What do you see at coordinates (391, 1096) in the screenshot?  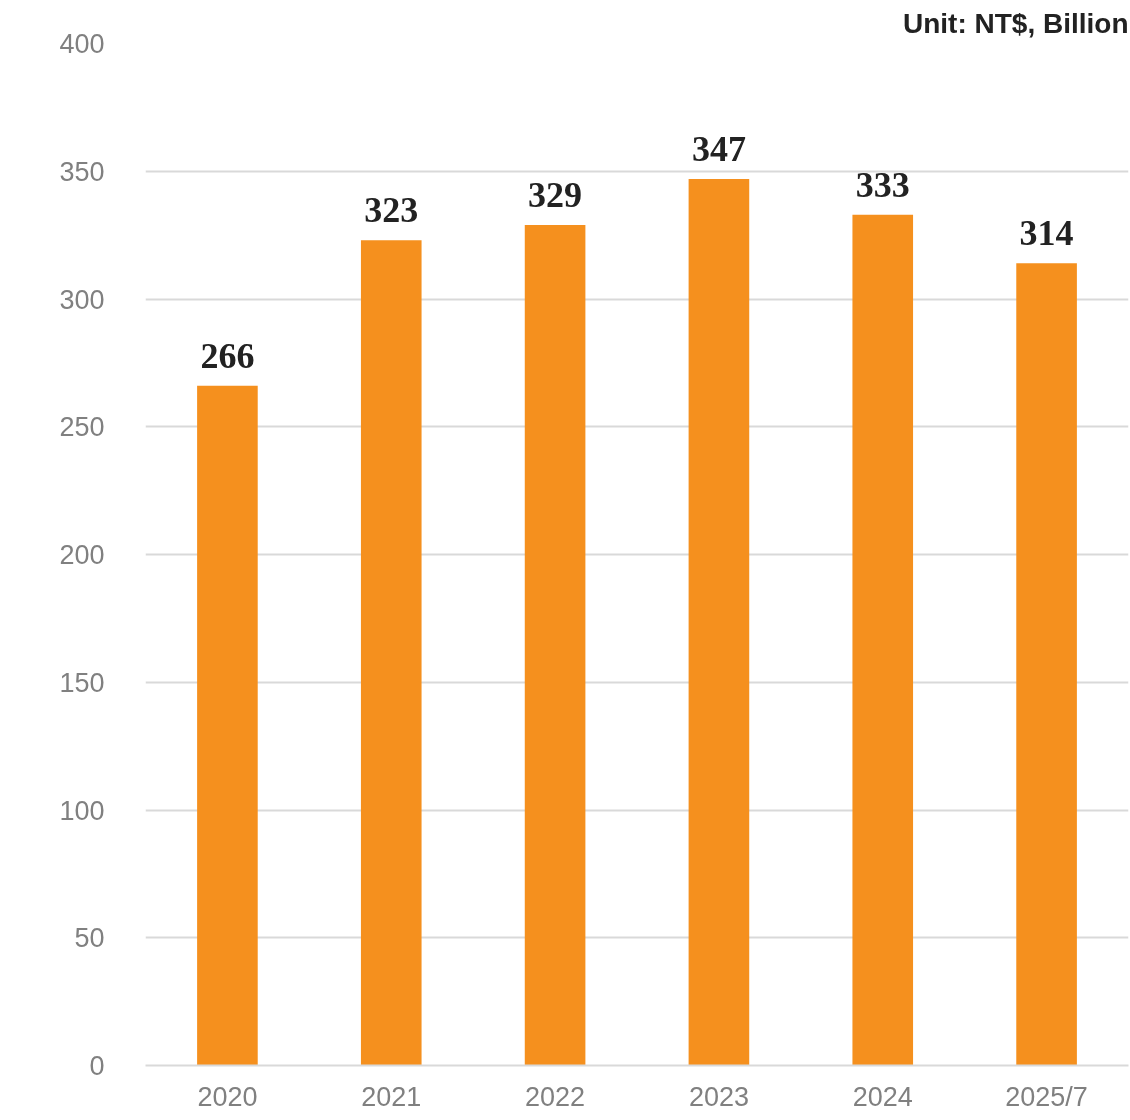 I see `x-tick-label: 2021` at bounding box center [391, 1096].